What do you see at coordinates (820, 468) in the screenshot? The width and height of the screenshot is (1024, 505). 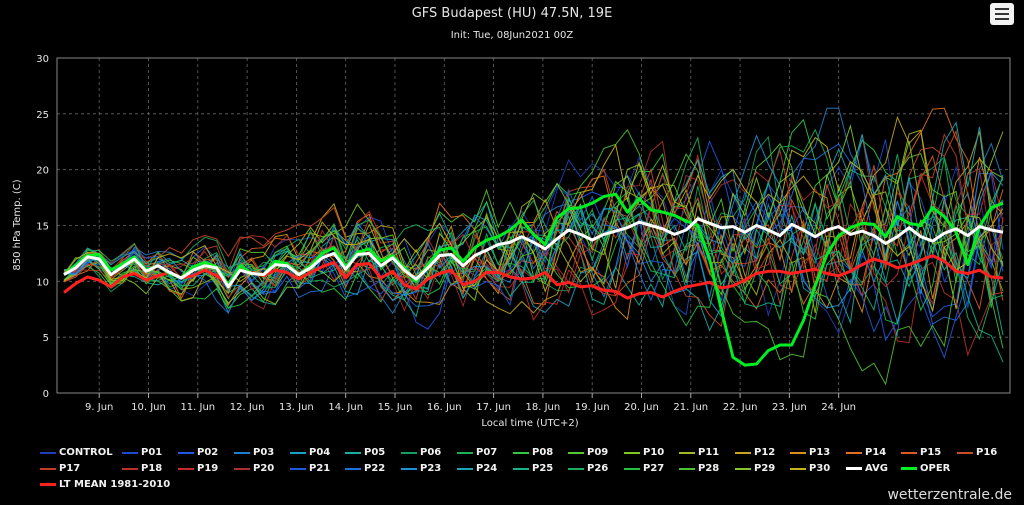 I see `legend-label: P30` at bounding box center [820, 468].